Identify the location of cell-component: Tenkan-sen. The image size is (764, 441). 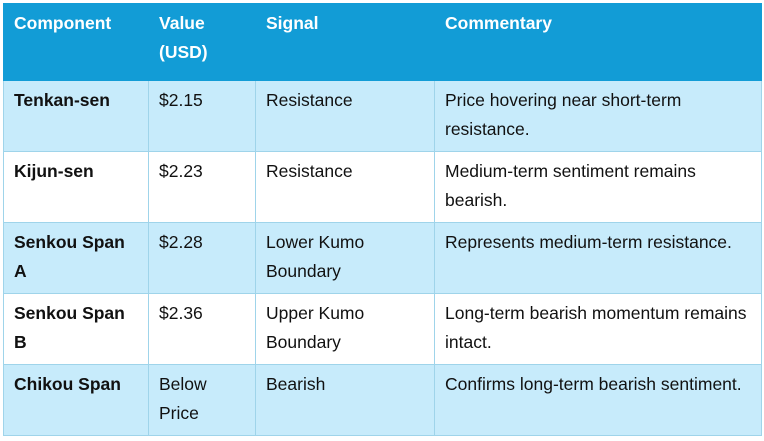
(76, 116).